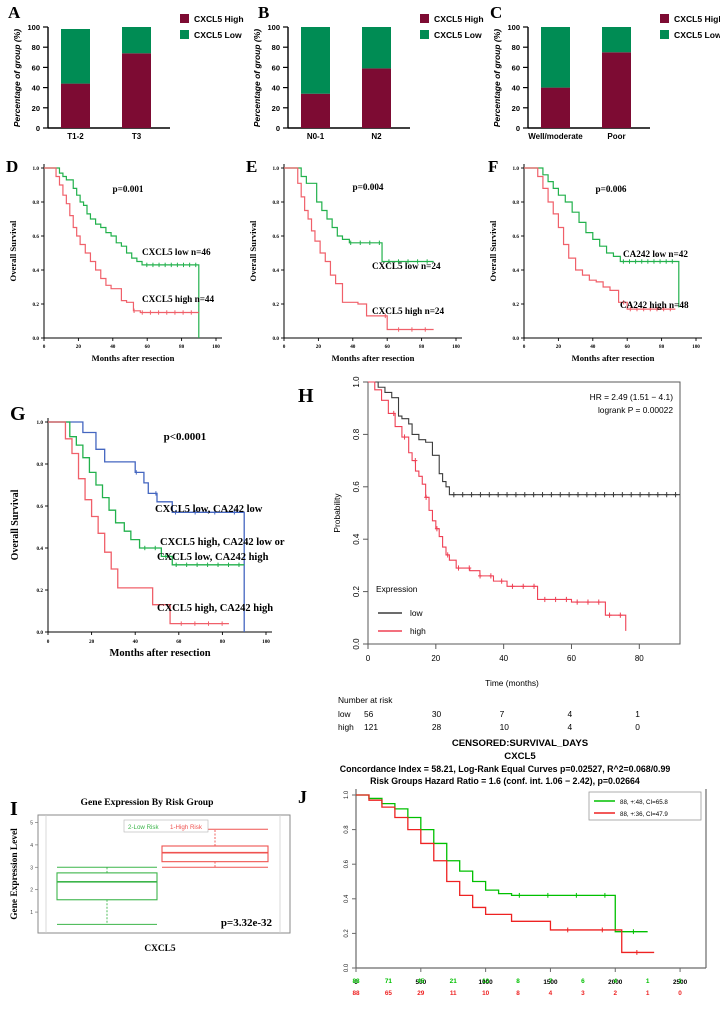 This screenshot has width=720, height=1031. What do you see at coordinates (616, 40) in the screenshot?
I see `panel-c-bar-poor-low` at bounding box center [616, 40].